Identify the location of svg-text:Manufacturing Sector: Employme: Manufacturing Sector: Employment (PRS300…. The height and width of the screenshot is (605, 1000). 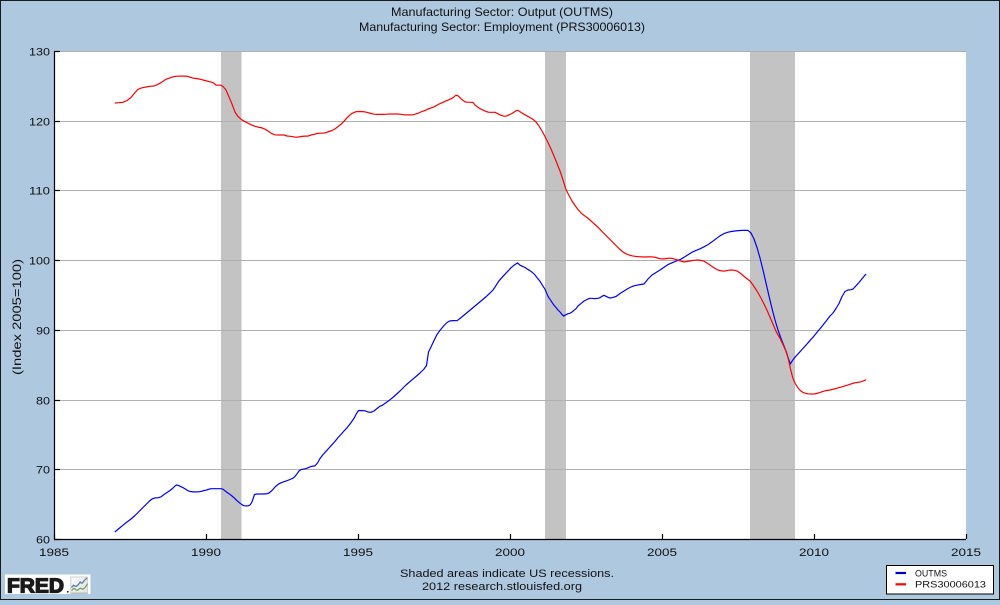
(502, 27).